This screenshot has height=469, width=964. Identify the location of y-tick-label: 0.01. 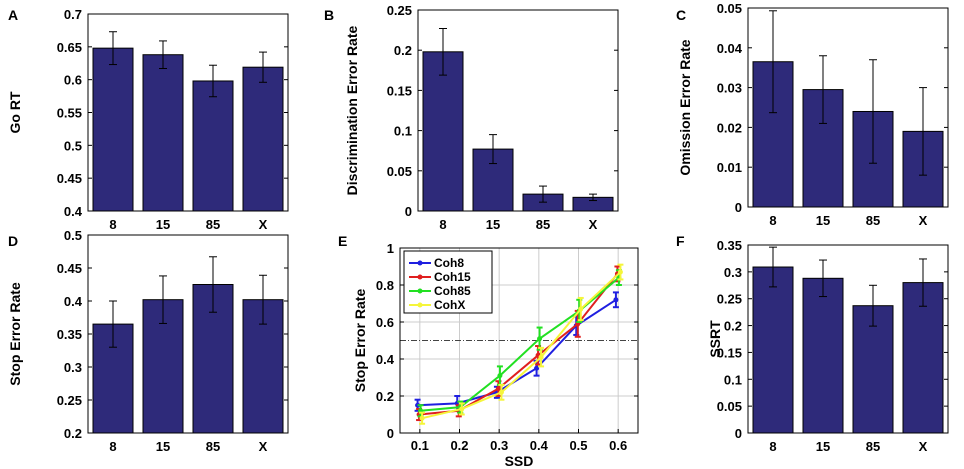
(729, 167).